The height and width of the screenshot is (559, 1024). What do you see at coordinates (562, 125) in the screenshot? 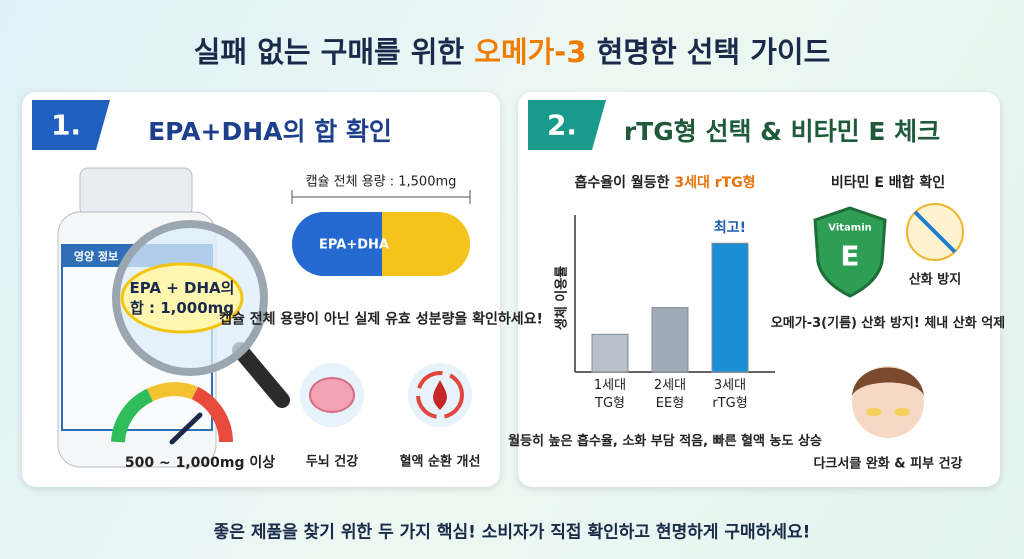
I see `badge-2: 2.` at bounding box center [562, 125].